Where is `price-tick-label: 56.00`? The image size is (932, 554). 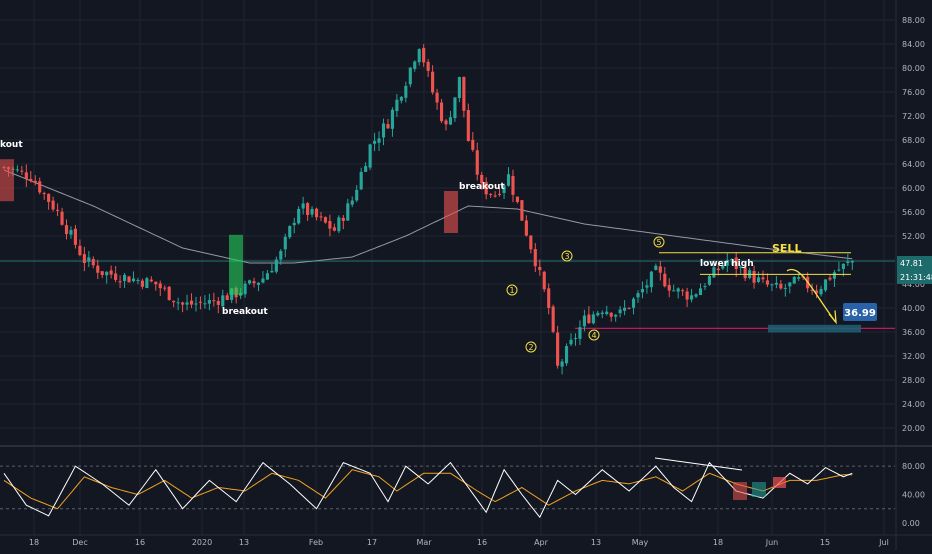
price-tick-label: 56.00 is located at coordinates (913, 212).